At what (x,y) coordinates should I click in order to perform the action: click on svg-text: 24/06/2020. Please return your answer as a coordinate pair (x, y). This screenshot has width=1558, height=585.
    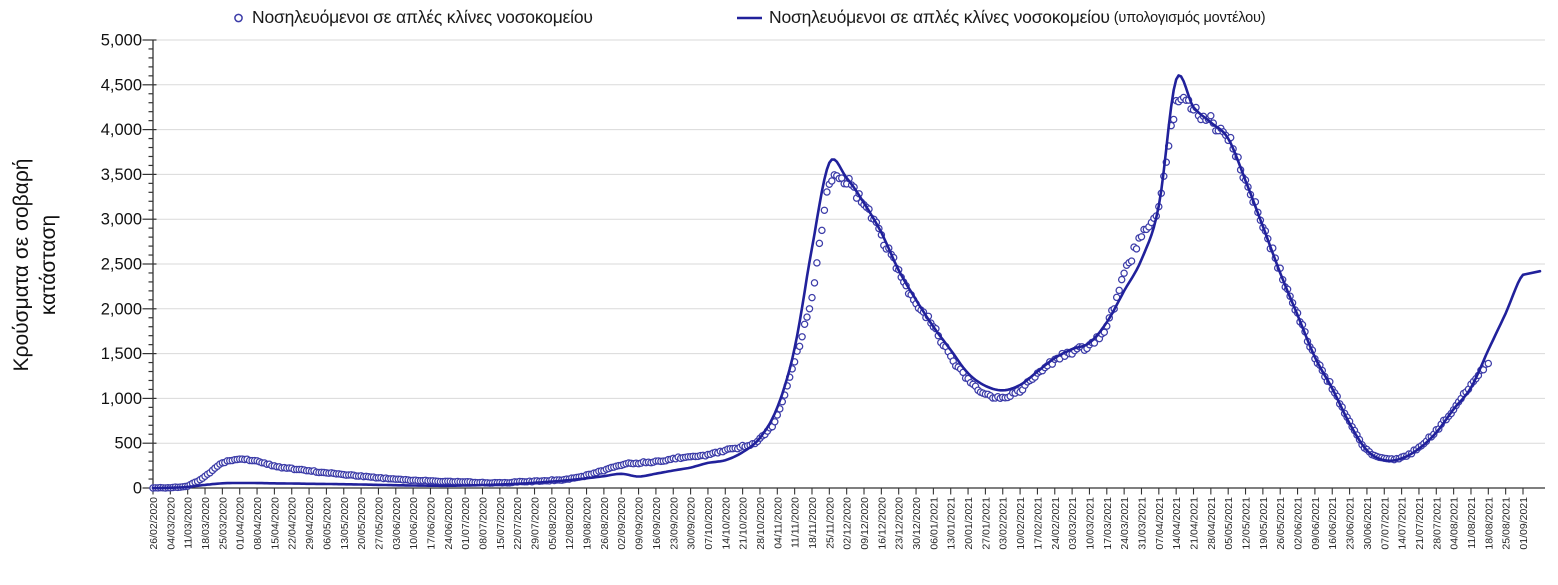
    Looking at the image, I should click on (449, 523).